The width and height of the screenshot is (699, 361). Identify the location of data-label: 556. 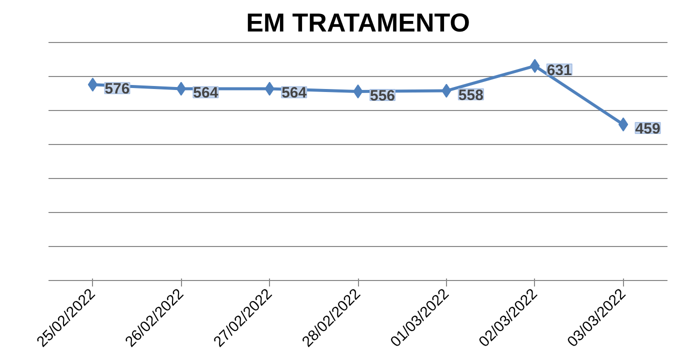
(383, 95).